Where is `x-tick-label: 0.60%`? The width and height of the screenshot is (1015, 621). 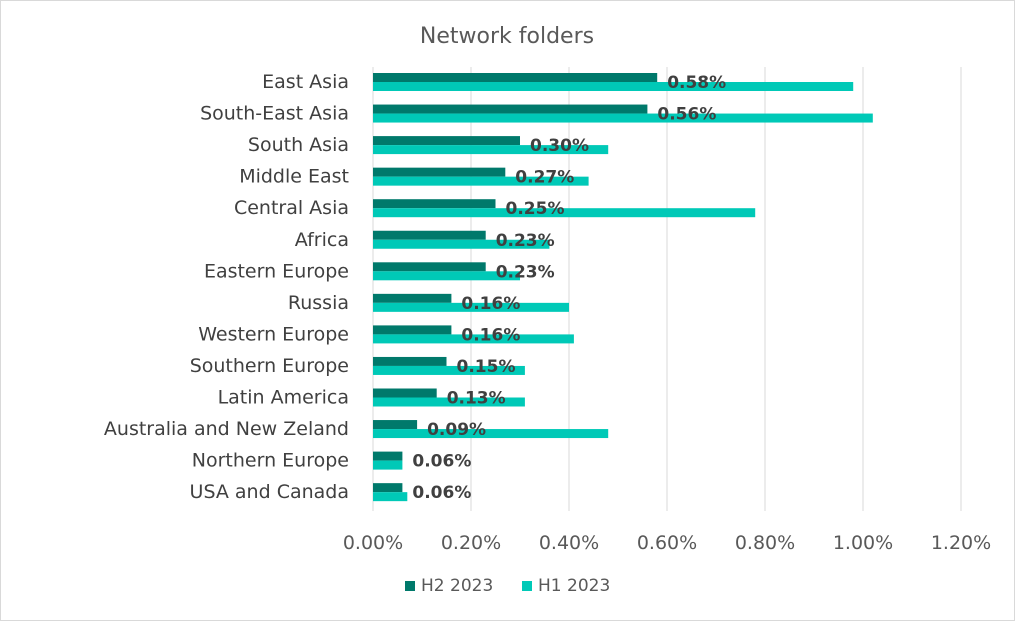 x-tick-label: 0.60% is located at coordinates (667, 543).